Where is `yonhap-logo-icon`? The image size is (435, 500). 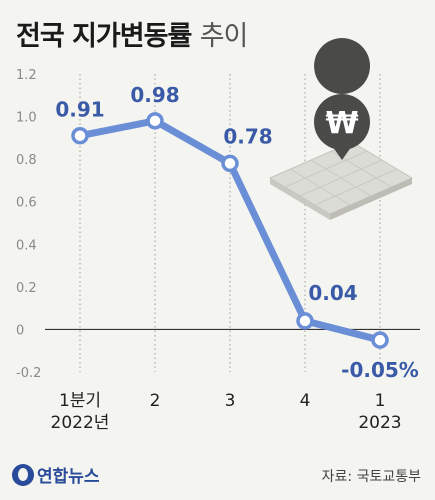 yonhap-logo-icon is located at coordinates (23, 474).